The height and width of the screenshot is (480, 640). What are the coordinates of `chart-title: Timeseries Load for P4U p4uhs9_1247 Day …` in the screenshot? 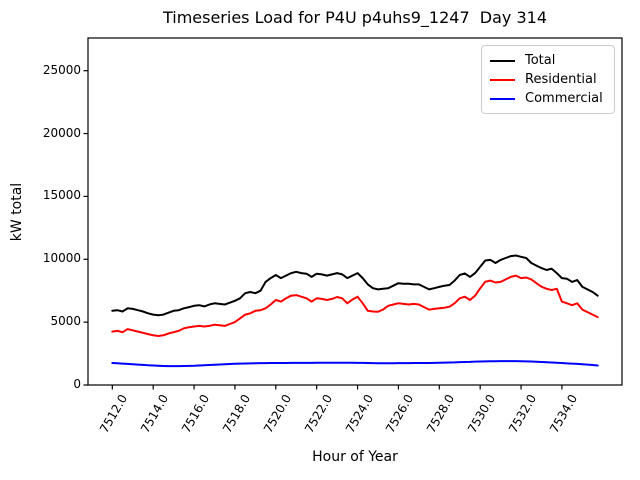 It's located at (355, 17).